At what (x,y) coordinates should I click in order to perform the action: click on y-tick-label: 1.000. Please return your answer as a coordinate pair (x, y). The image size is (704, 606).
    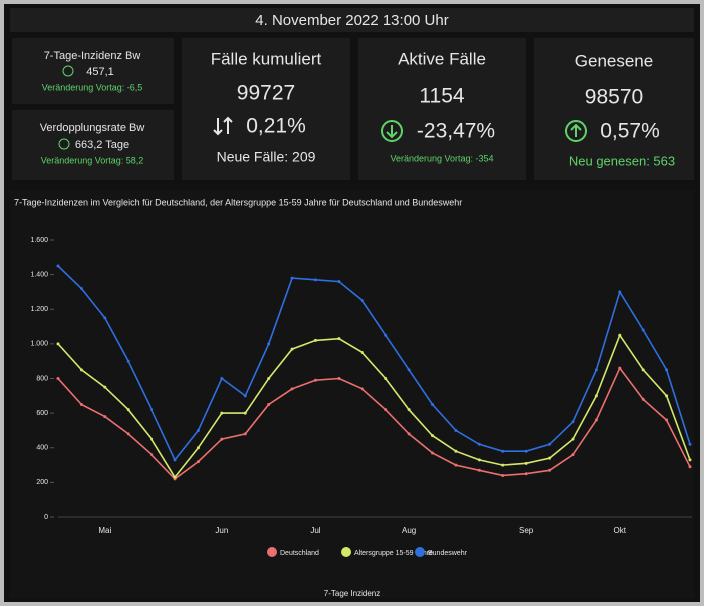
    Looking at the image, I should click on (39, 344).